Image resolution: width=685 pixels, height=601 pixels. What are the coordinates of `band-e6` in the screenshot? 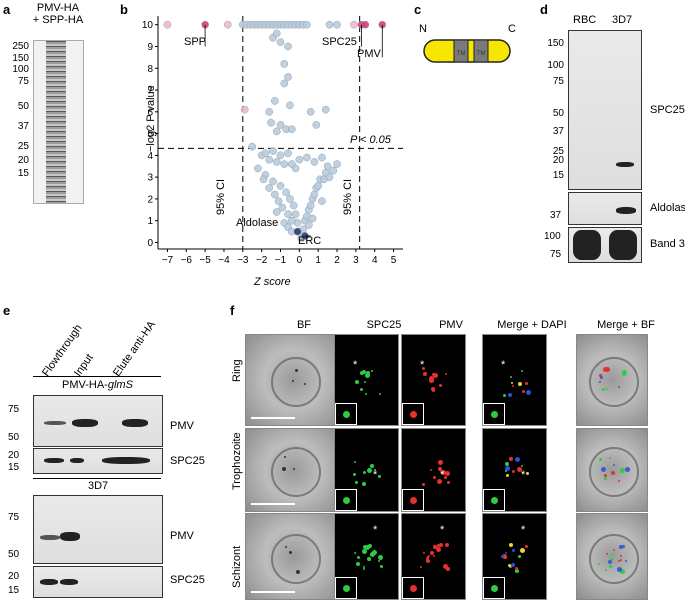 It's located at (126, 460).